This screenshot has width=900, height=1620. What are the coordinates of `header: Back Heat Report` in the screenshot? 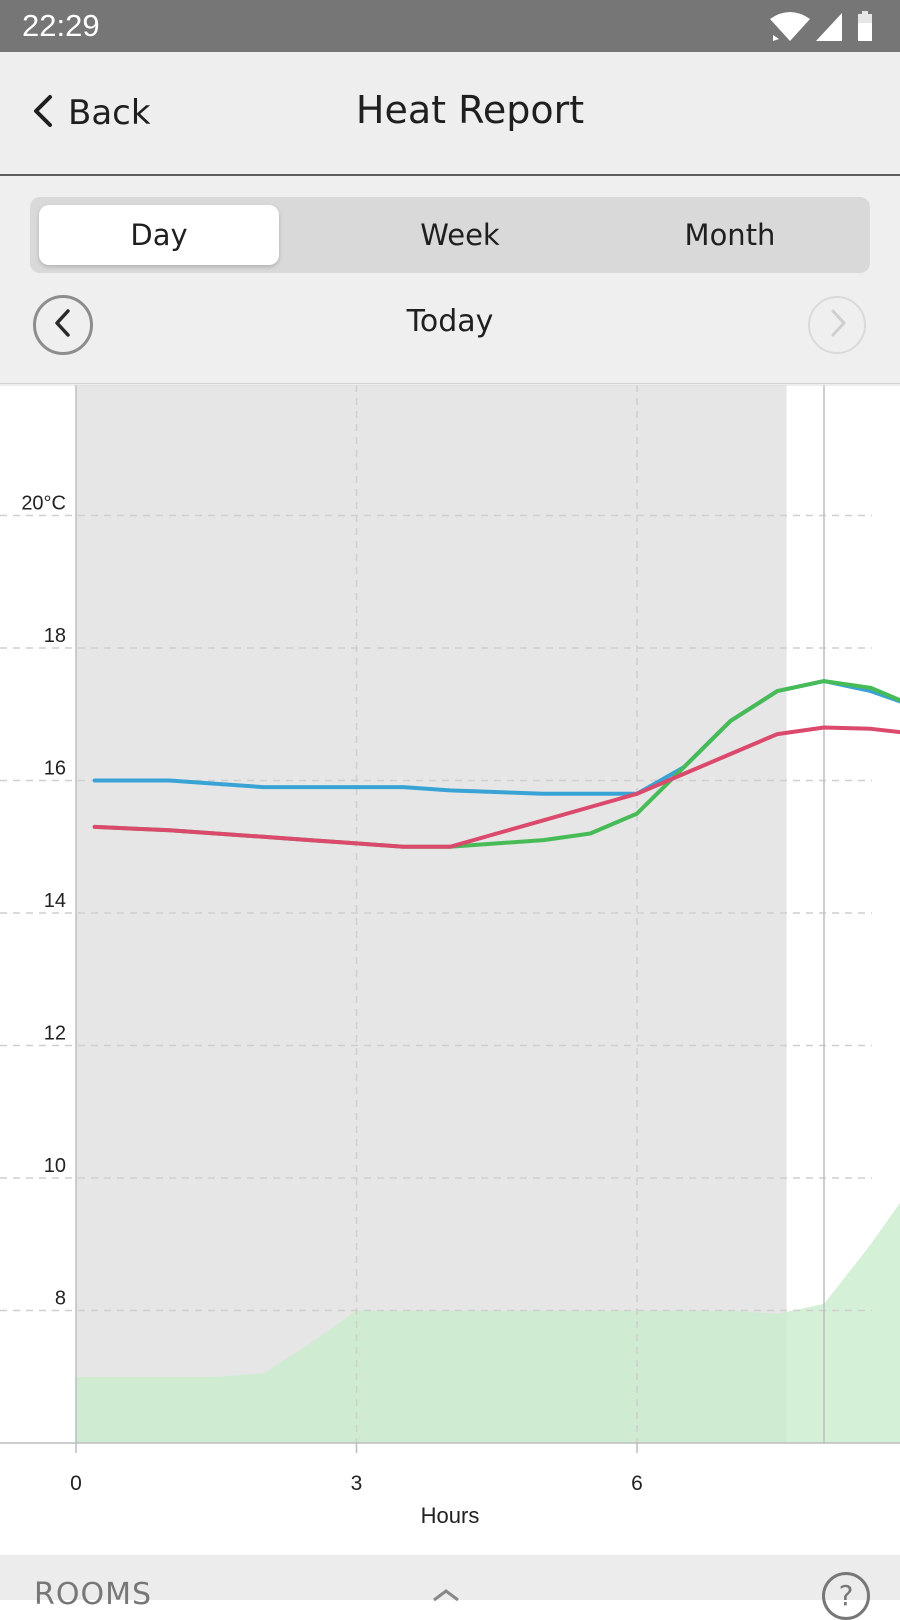 It's located at (450, 114).